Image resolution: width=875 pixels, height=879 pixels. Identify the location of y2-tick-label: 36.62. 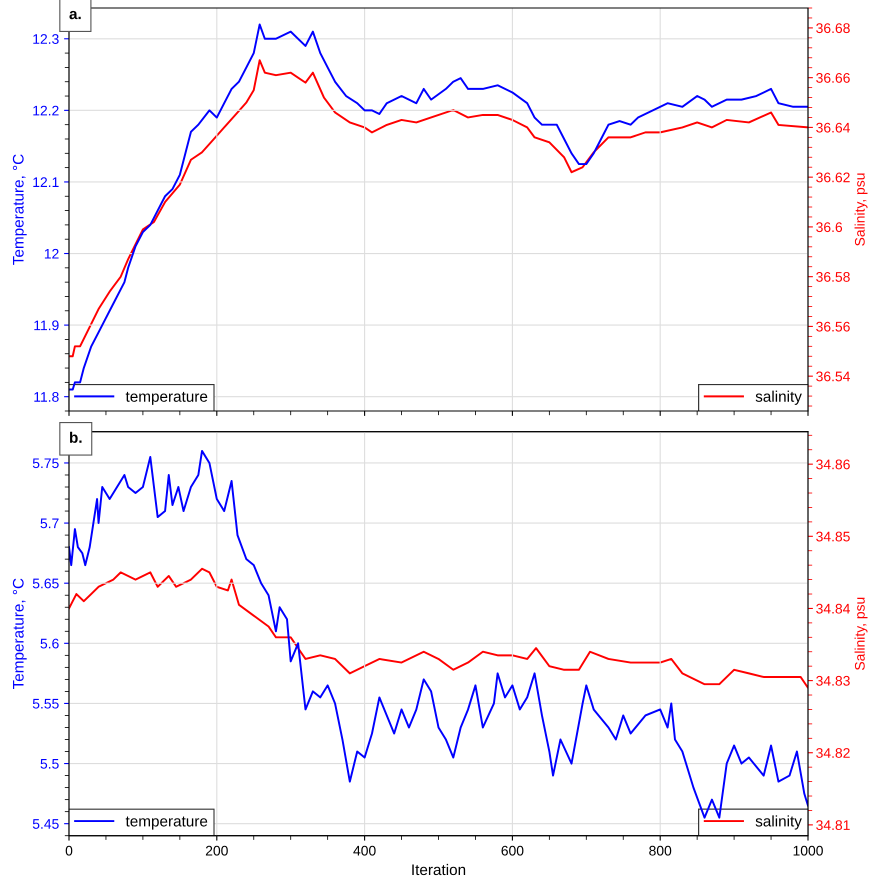
(833, 177).